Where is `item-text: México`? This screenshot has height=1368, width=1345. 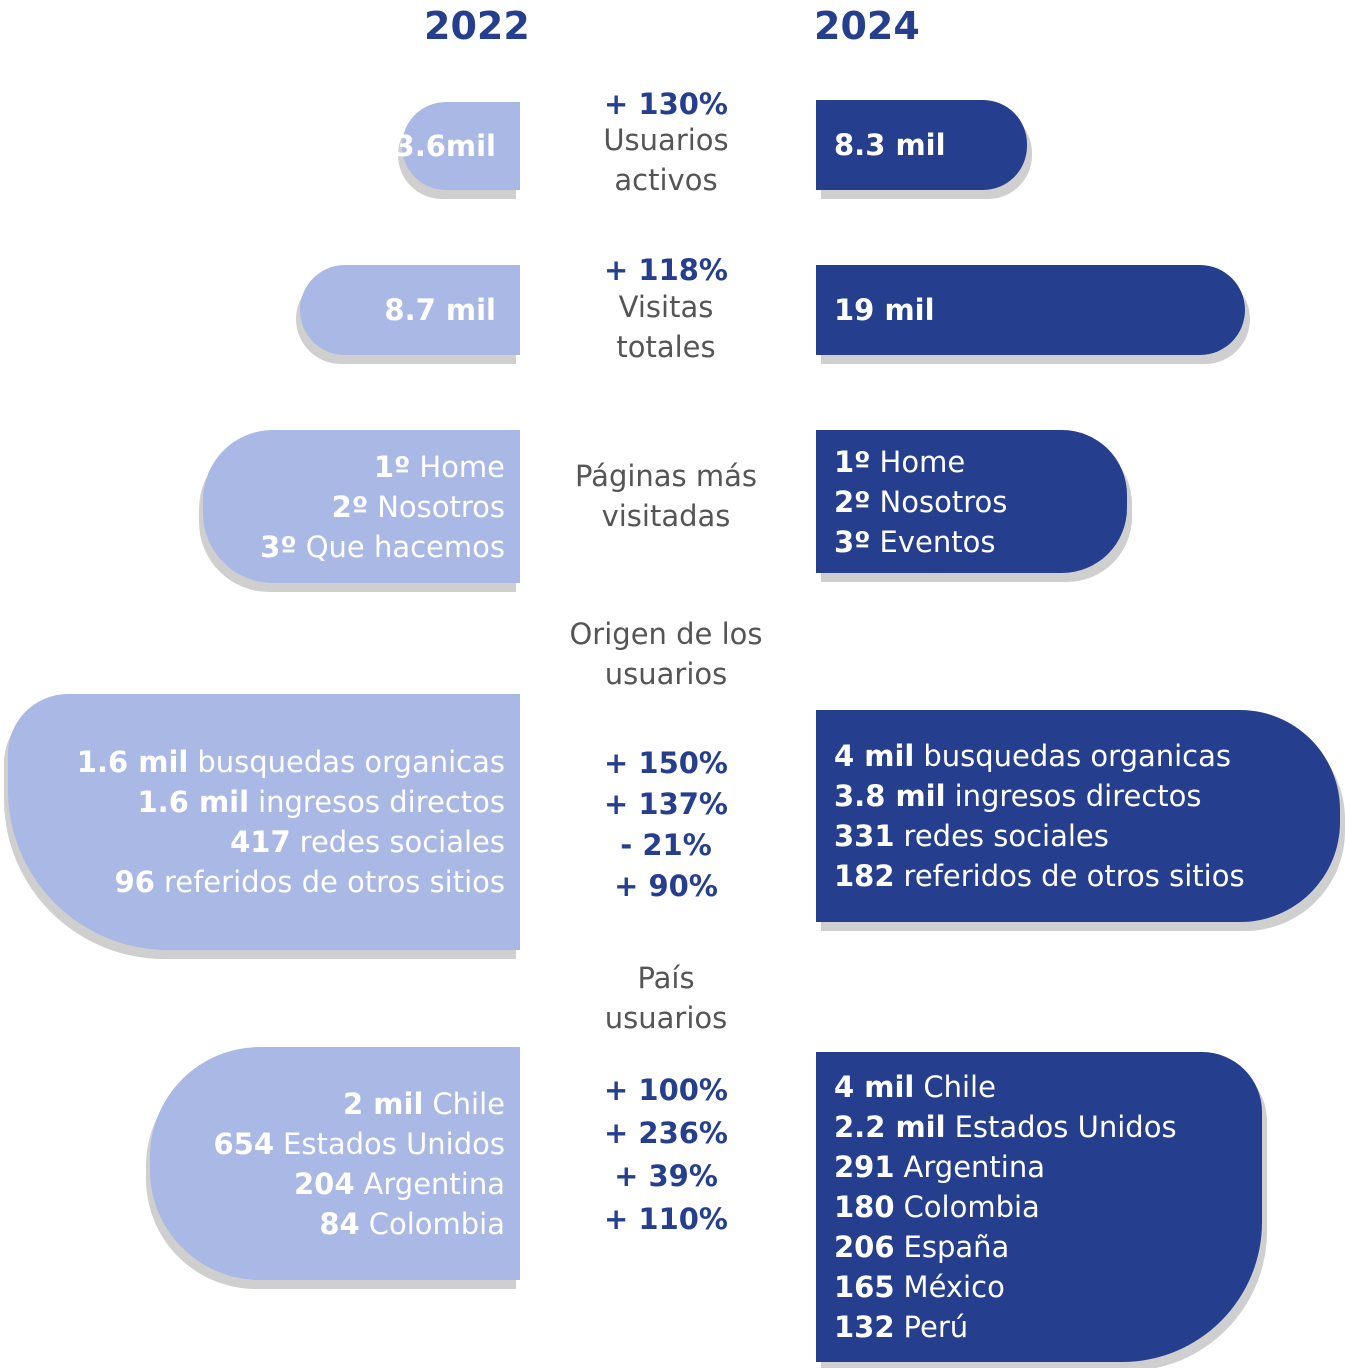 item-text: México is located at coordinates (954, 1287).